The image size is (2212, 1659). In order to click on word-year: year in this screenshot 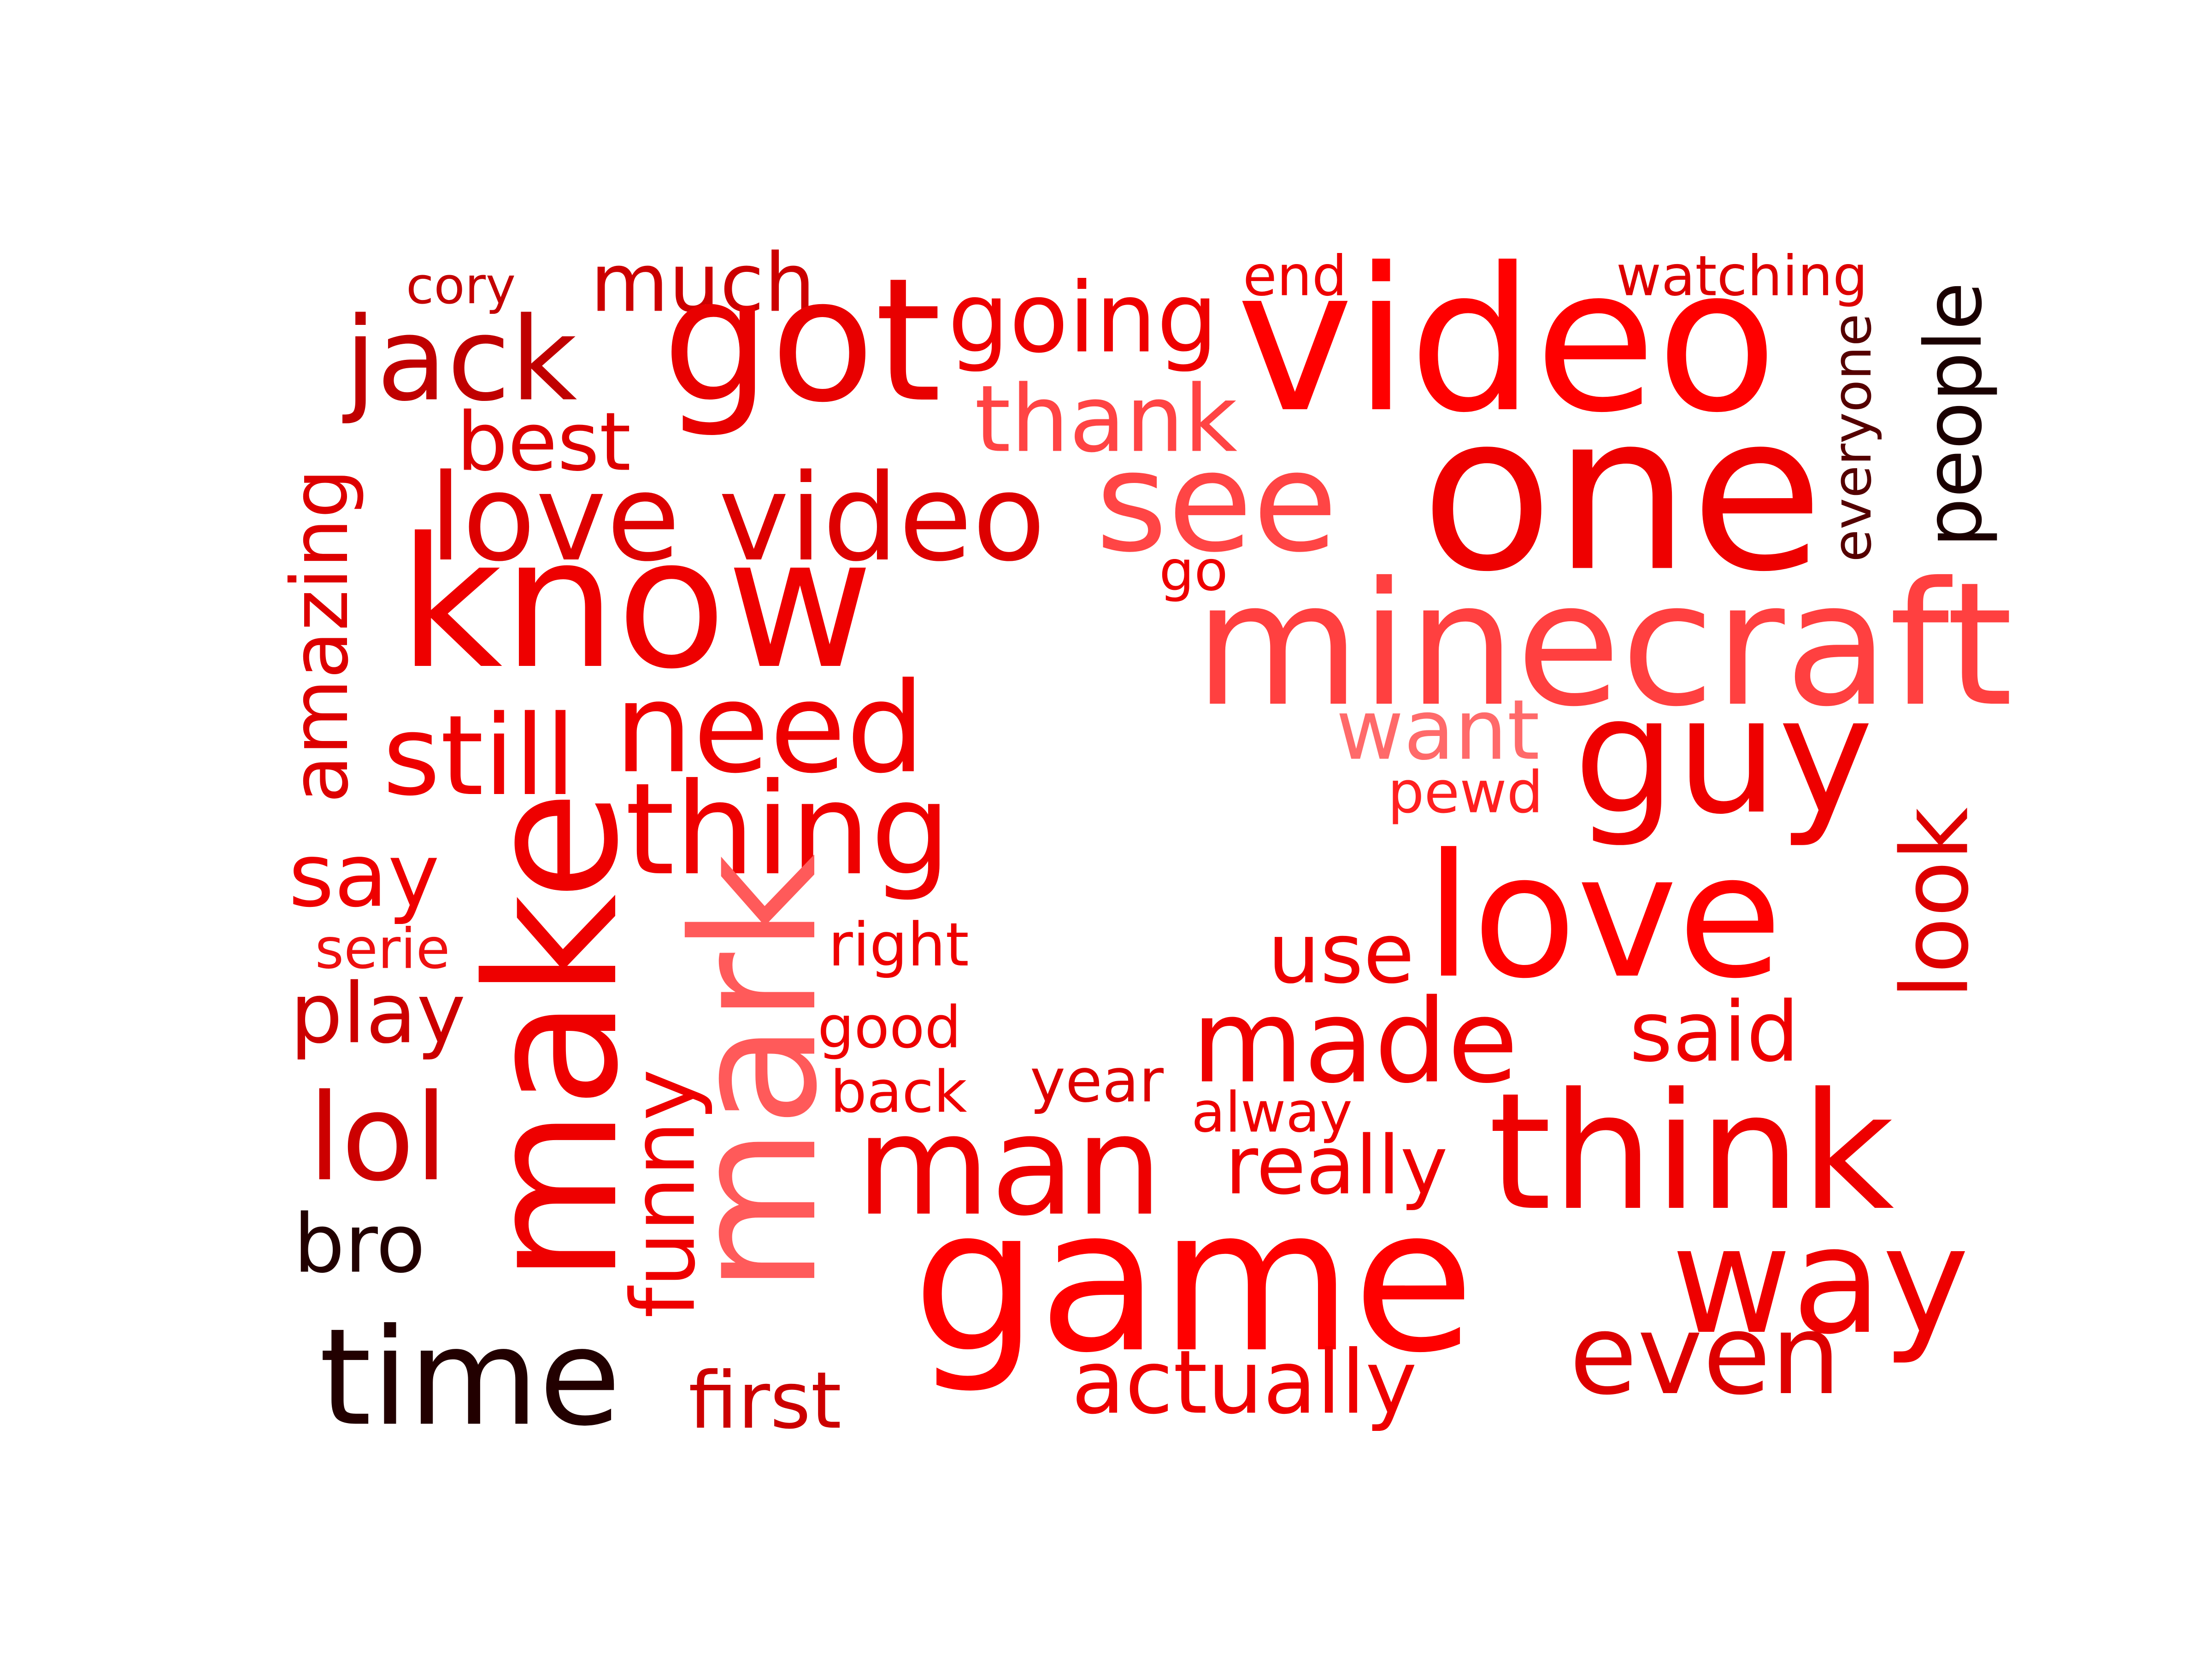, I will do `click(1097, 1081)`.